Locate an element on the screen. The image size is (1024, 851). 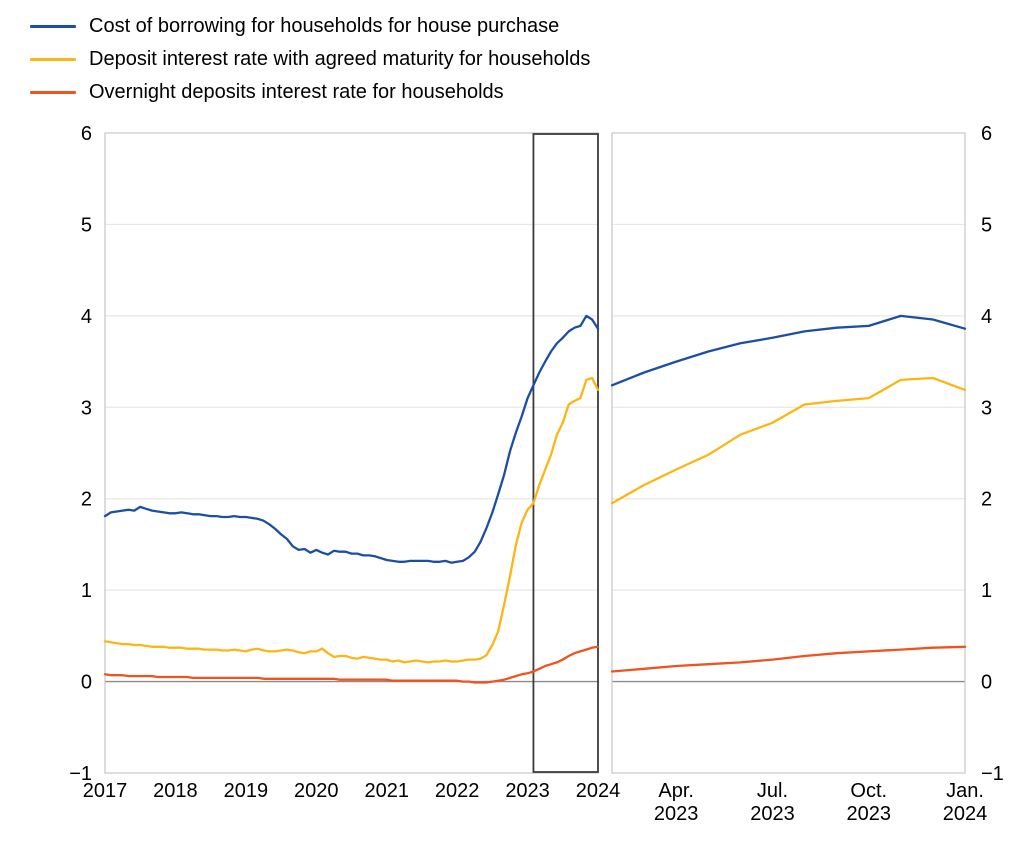
x-tick-label: 2019 is located at coordinates (246, 791).